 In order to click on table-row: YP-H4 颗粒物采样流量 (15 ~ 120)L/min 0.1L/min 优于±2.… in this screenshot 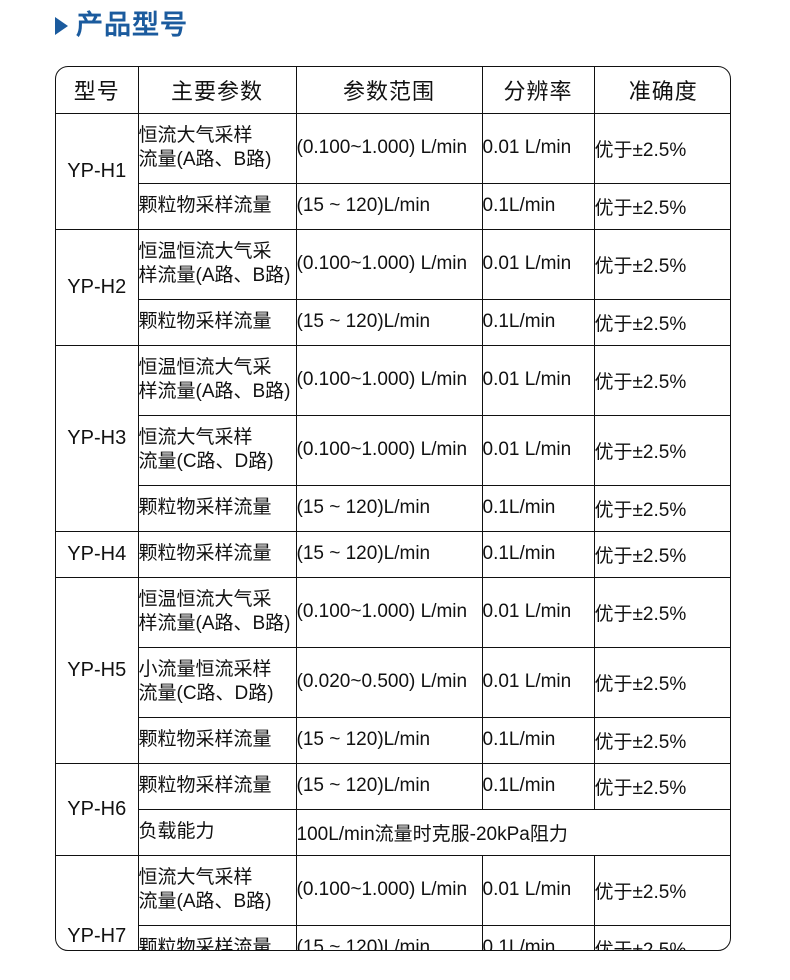, I will do `click(393, 554)`.